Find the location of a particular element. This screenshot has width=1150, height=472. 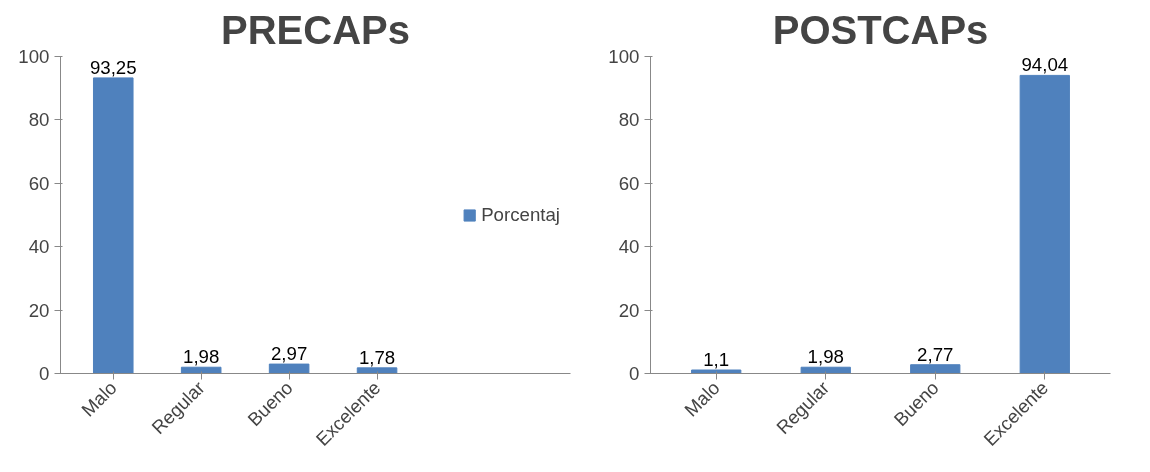

chart-title: PRECAPs is located at coordinates (315, 29).